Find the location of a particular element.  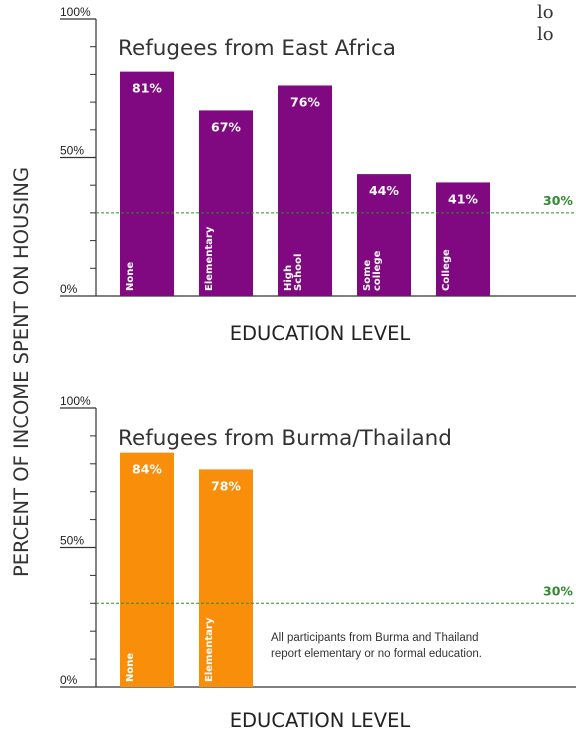

y-axis-label: PERCENT OF INCOME SPENT ON HOUSING is located at coordinates (21, 372).